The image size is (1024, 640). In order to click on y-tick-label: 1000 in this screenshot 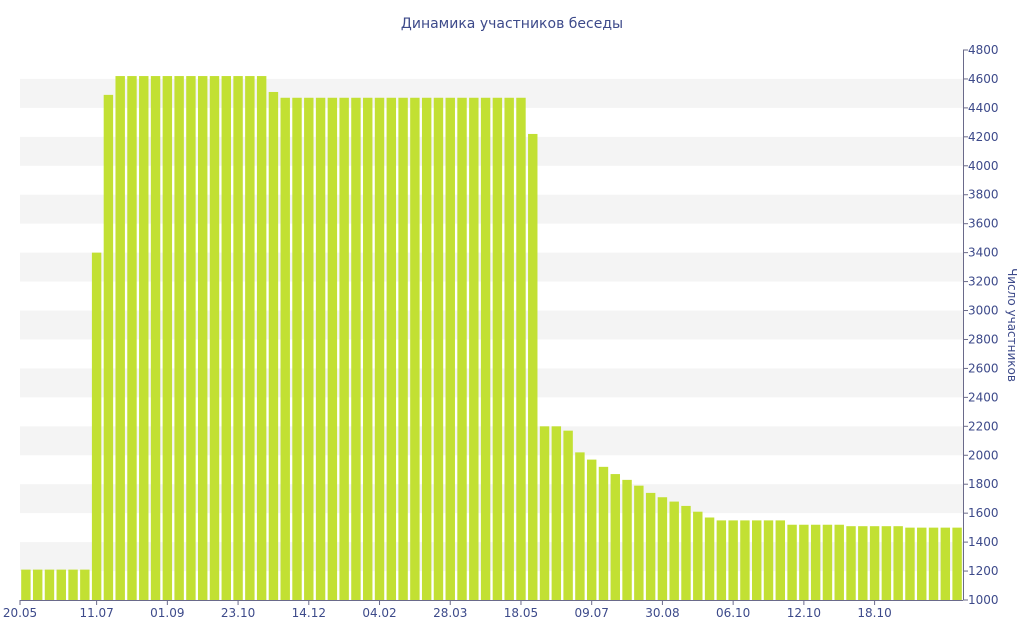, I will do `click(983, 600)`.